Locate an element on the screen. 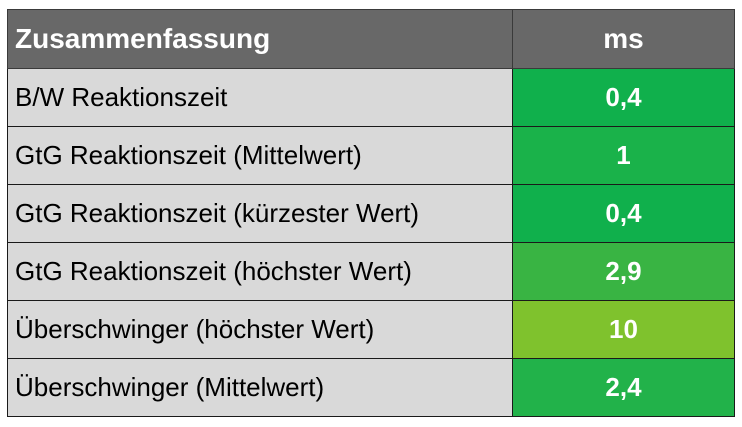  row-value: 1 is located at coordinates (623, 155).